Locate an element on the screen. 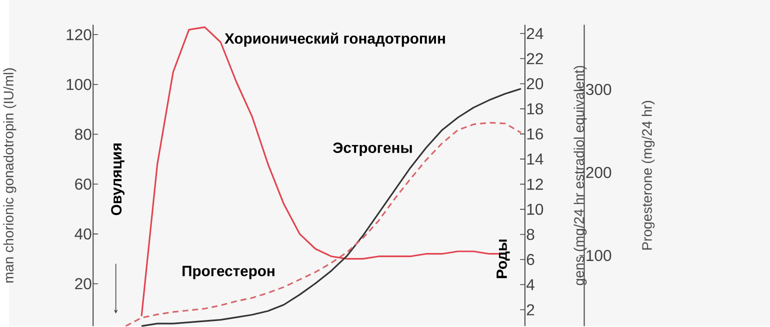  y2-tick-label: 18 is located at coordinates (535, 108).